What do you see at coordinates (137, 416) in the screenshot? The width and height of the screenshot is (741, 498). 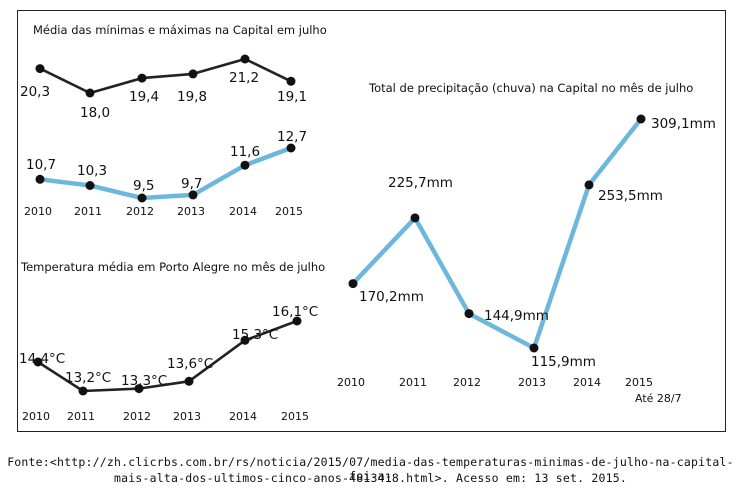 I see `chart-2-year-label: 2012` at bounding box center [137, 416].